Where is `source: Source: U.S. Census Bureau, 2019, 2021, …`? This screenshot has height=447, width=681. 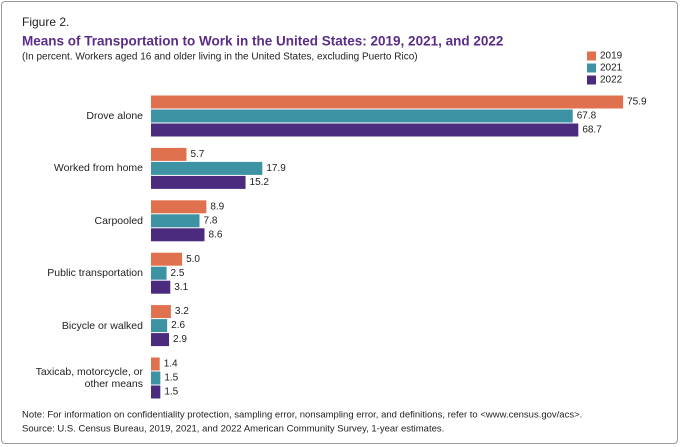
source: Source: U.S. Census Bureau, 2019, 2021, … is located at coordinates (233, 429).